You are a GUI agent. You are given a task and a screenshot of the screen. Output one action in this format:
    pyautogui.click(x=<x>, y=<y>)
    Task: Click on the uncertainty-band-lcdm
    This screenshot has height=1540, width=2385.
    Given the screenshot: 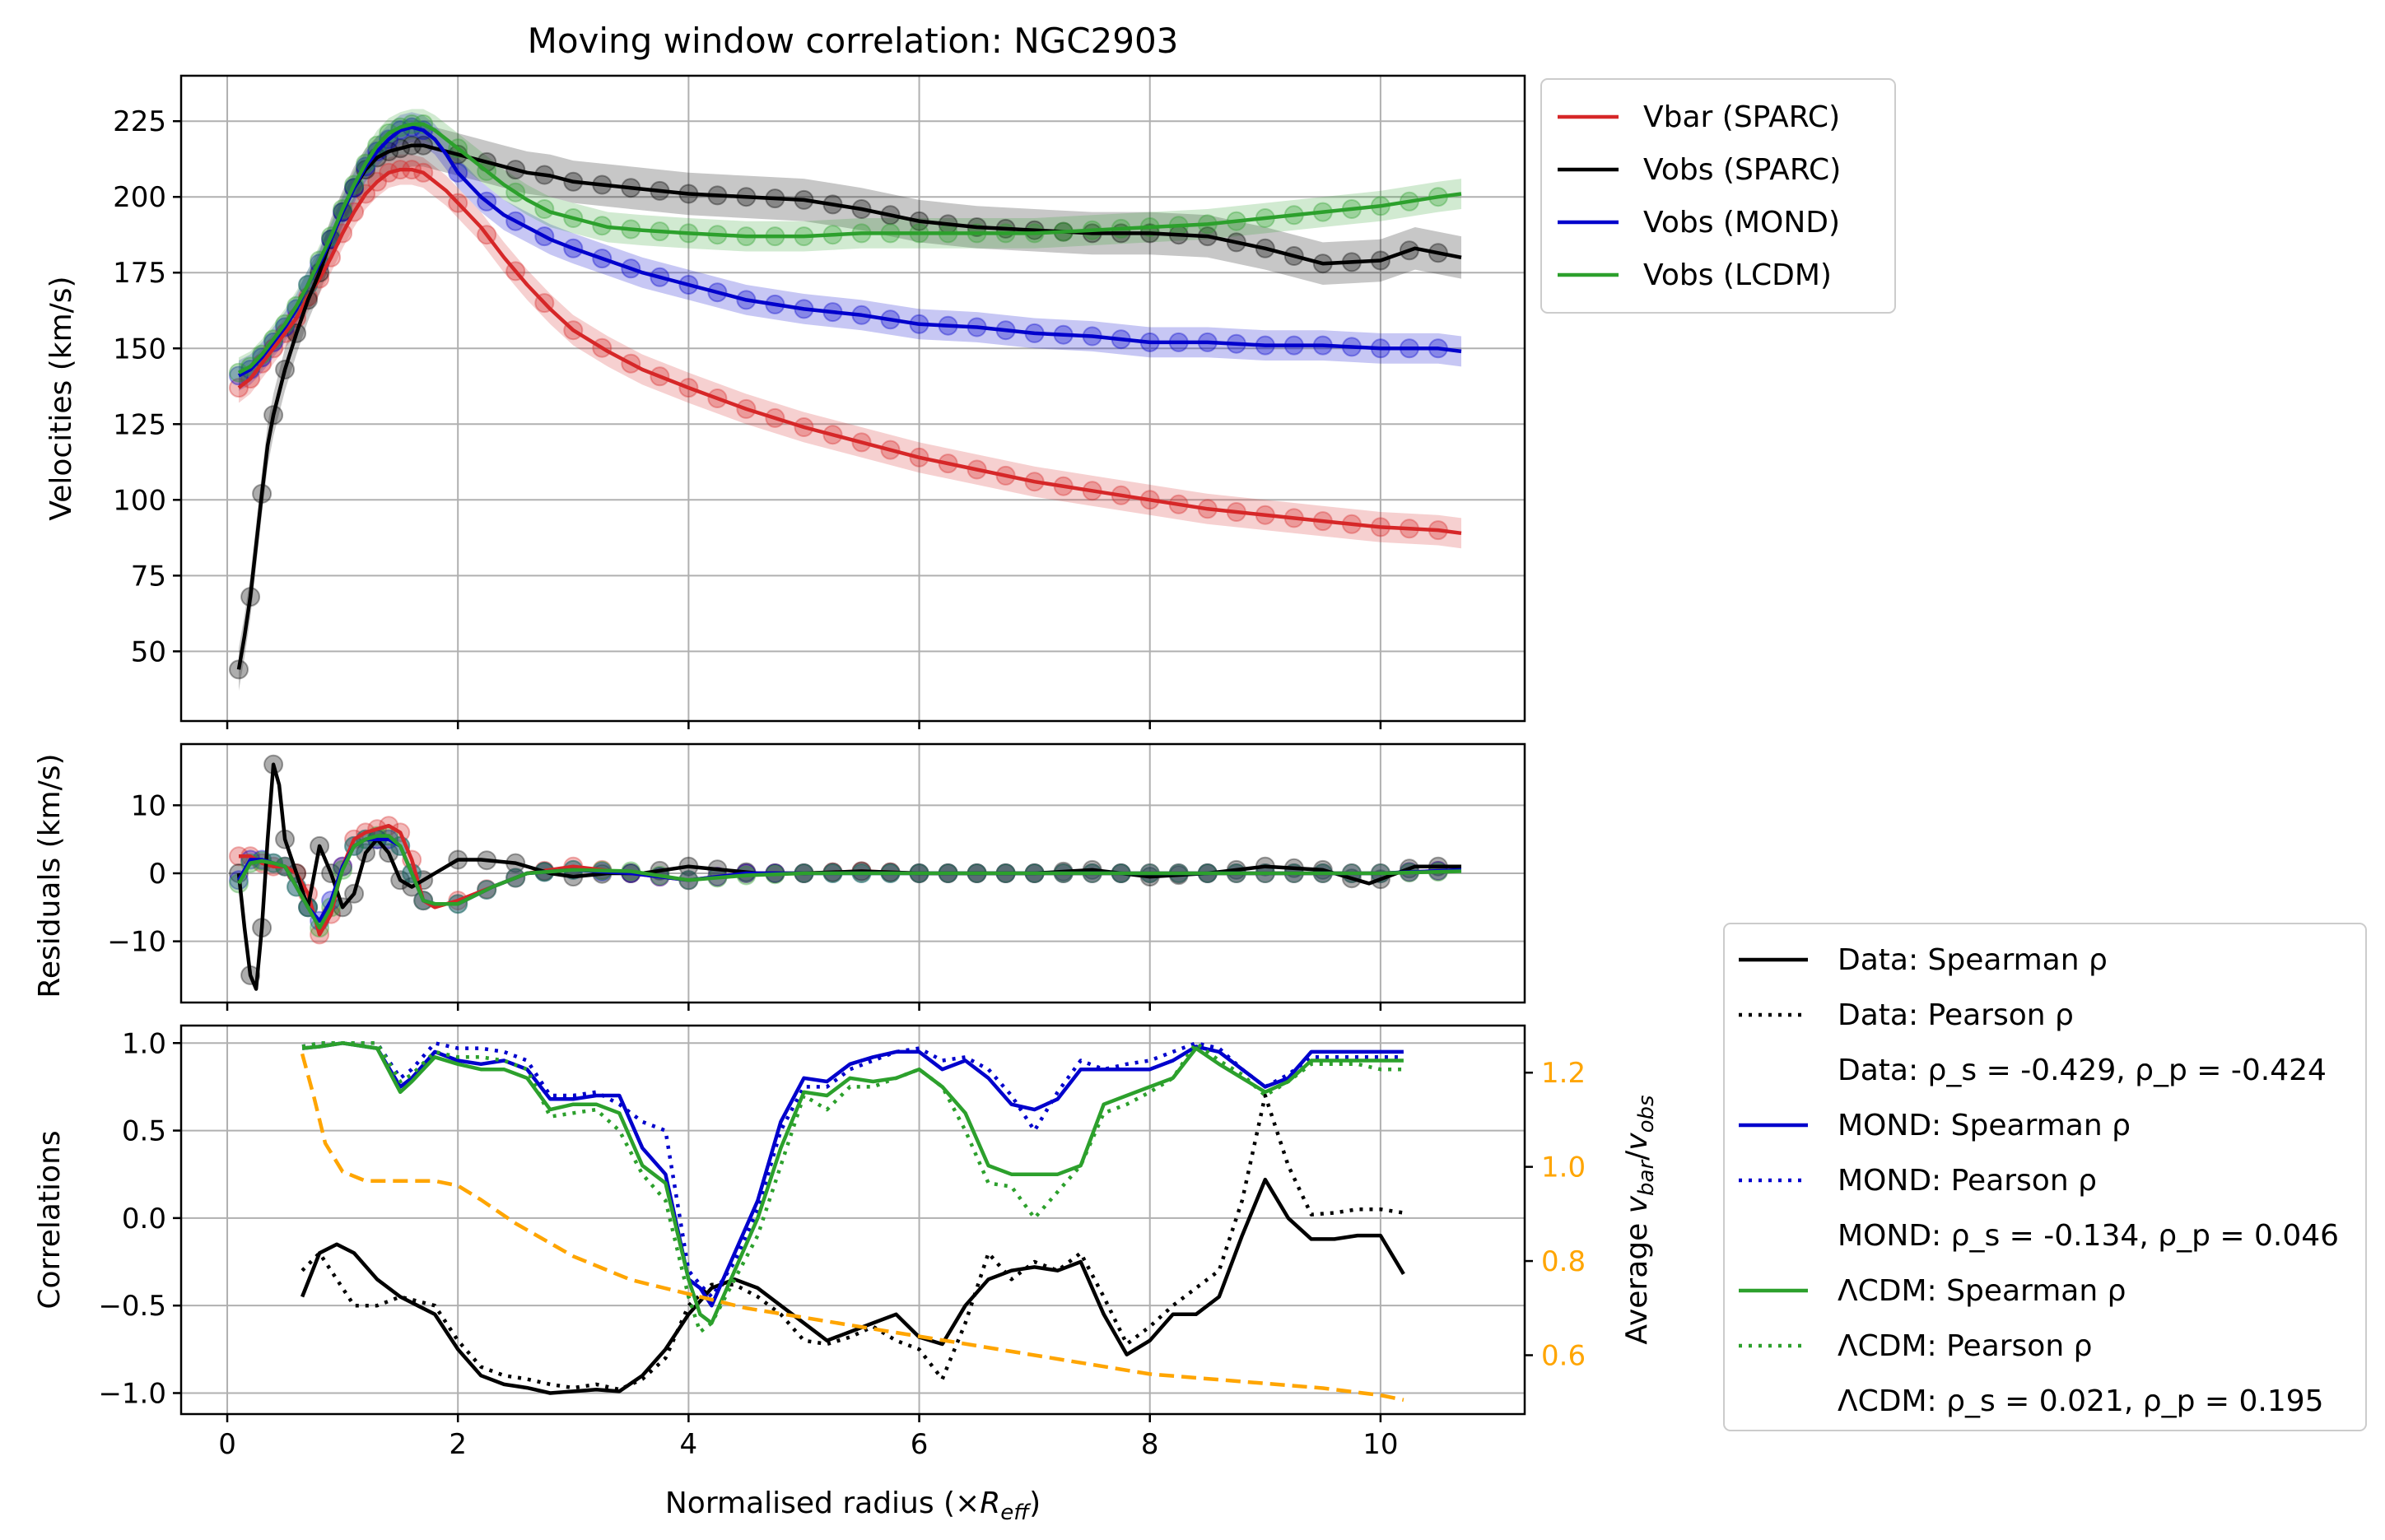 What is the action you would take?
    pyautogui.click(x=850, y=249)
    